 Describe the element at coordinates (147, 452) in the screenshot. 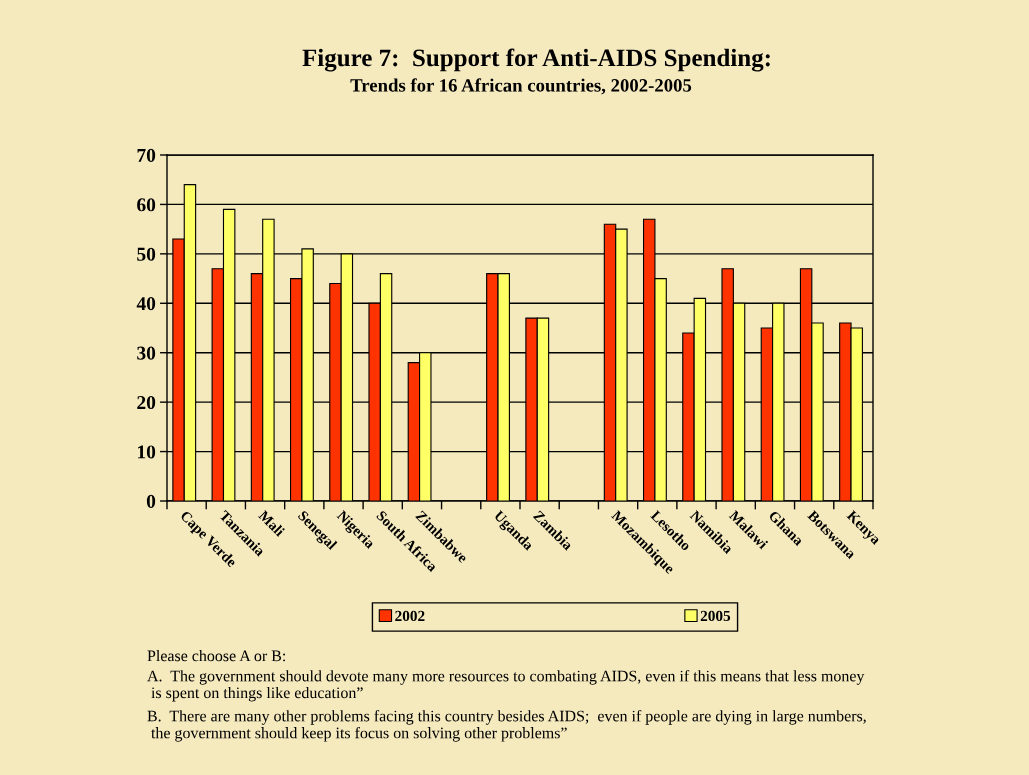

I see `y-tick-label: 10` at that location.